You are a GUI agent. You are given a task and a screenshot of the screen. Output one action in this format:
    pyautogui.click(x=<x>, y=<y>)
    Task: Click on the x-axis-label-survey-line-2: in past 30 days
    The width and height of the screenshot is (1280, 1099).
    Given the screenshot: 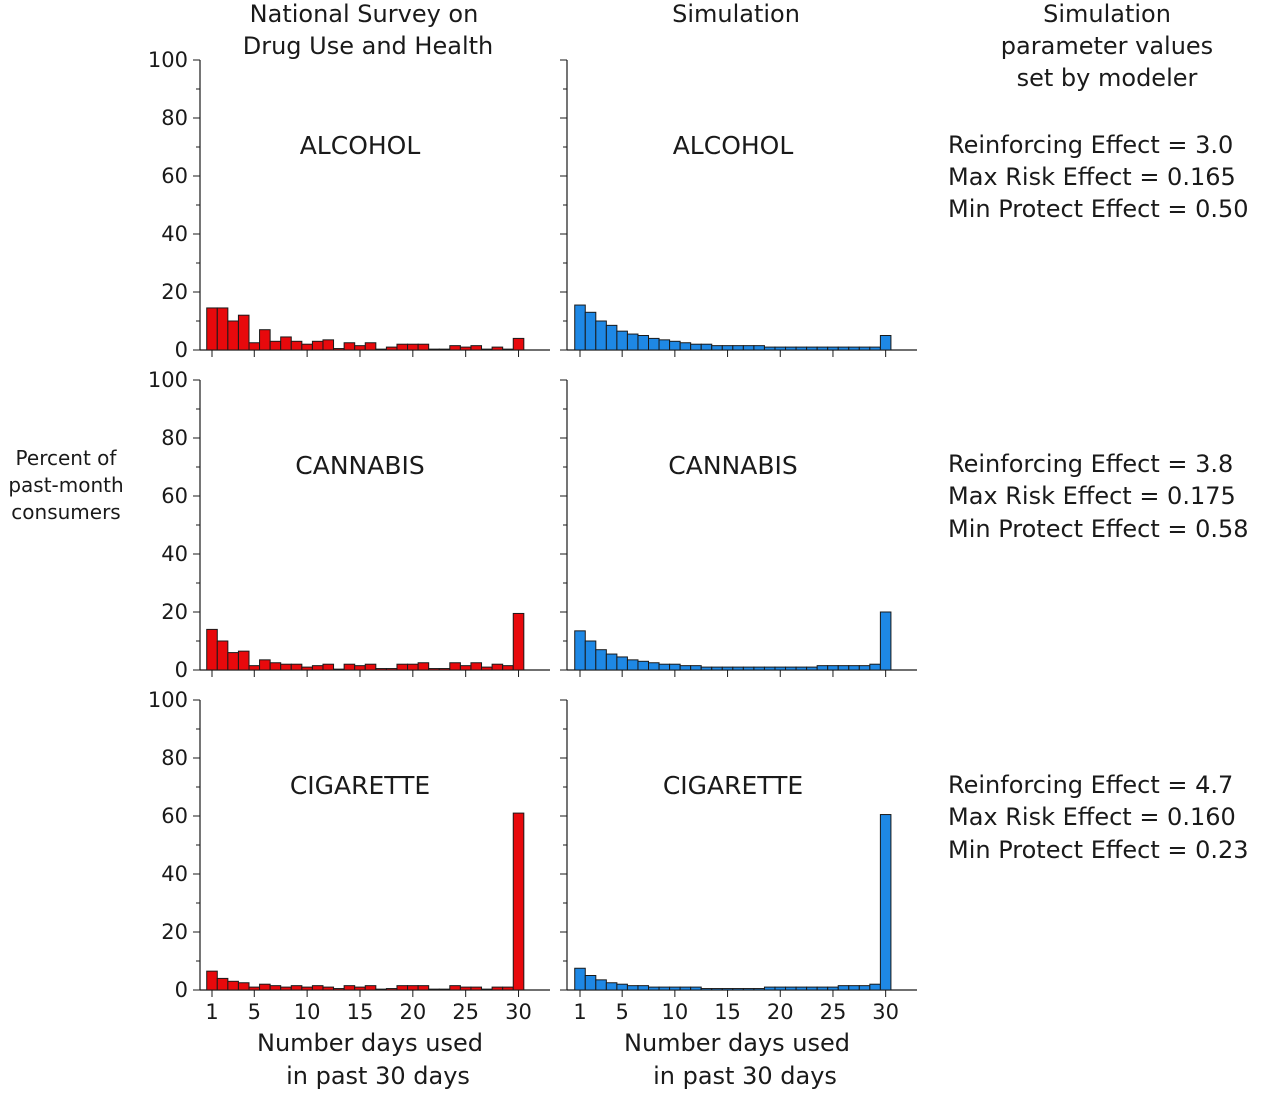 What is the action you would take?
    pyautogui.click(x=378, y=1076)
    